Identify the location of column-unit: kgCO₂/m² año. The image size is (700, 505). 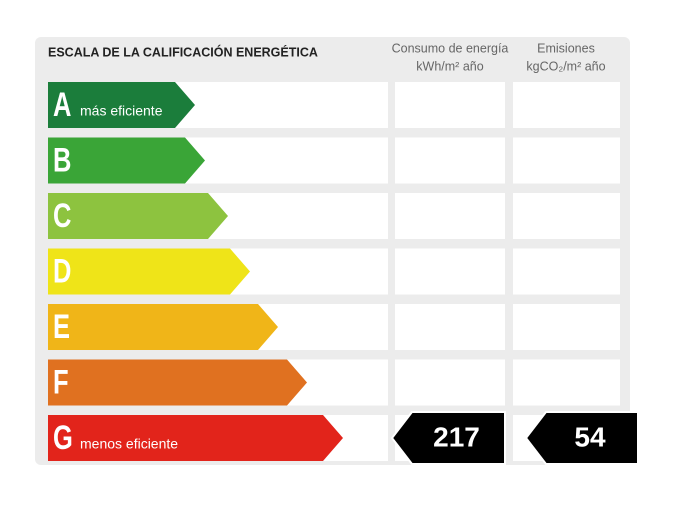
(565, 66).